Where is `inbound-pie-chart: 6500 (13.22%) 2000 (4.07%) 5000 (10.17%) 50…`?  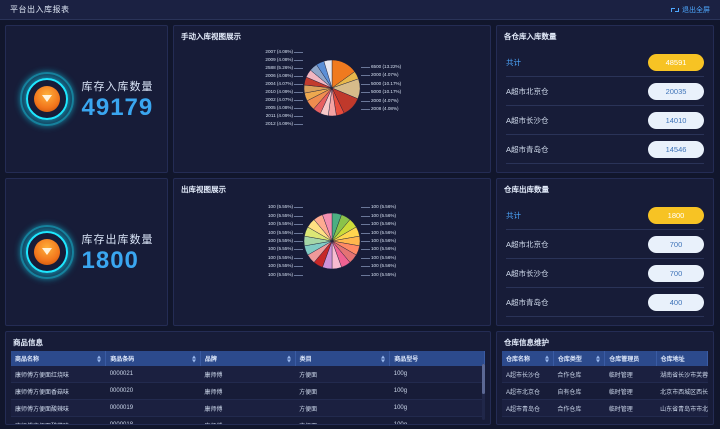
inbound-pie-chart: 6500 (13.22%) 2000 (4.07%) 5000 (10.17%) 50… is located at coordinates (332, 89).